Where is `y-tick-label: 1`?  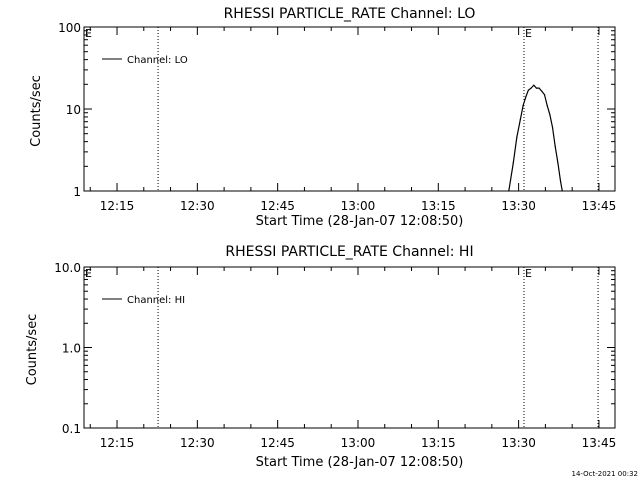
y-tick-label: 1 is located at coordinates (77, 192).